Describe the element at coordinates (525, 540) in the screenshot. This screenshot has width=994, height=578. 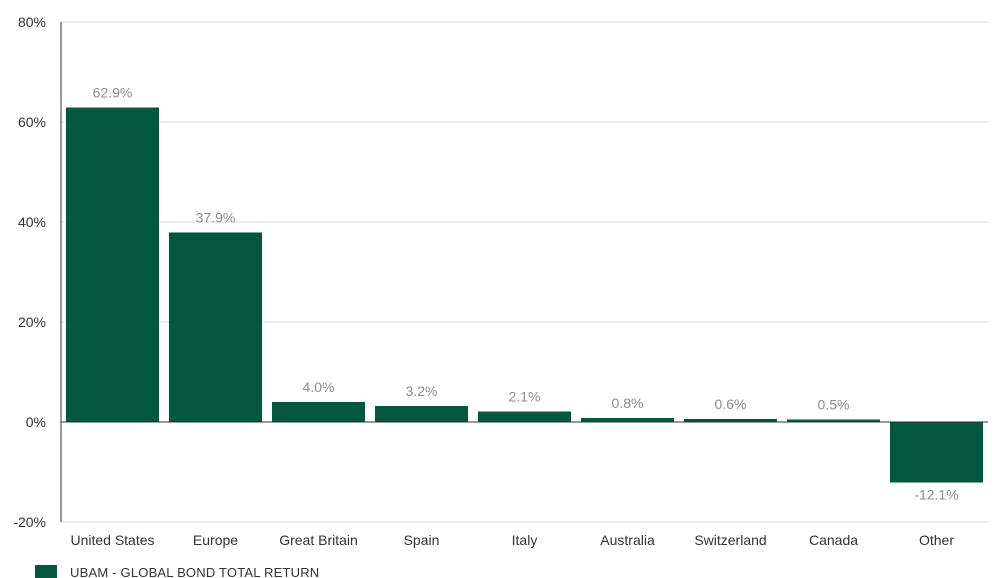
I see `x-tick-label: Italy` at that location.